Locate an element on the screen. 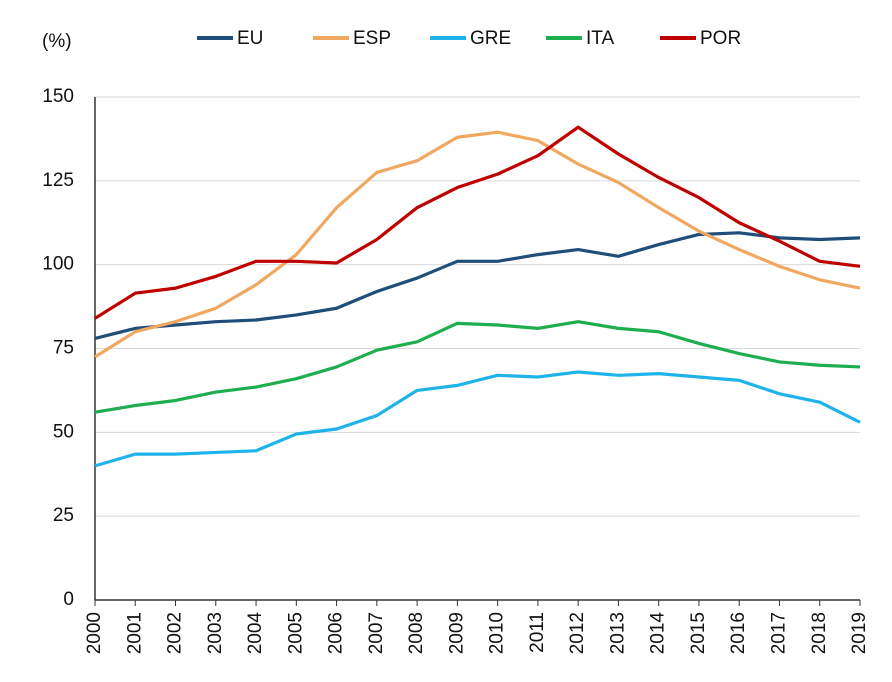 Image resolution: width=892 pixels, height=682 pixels. y-tick-label: 100 is located at coordinates (58, 264).